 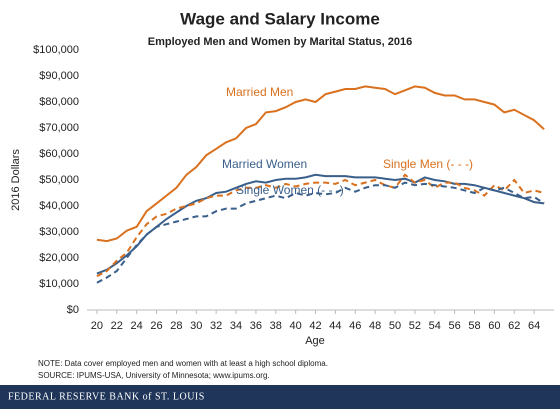 I want to click on chart-title: Wage and Salary Income, so click(x=280, y=18).